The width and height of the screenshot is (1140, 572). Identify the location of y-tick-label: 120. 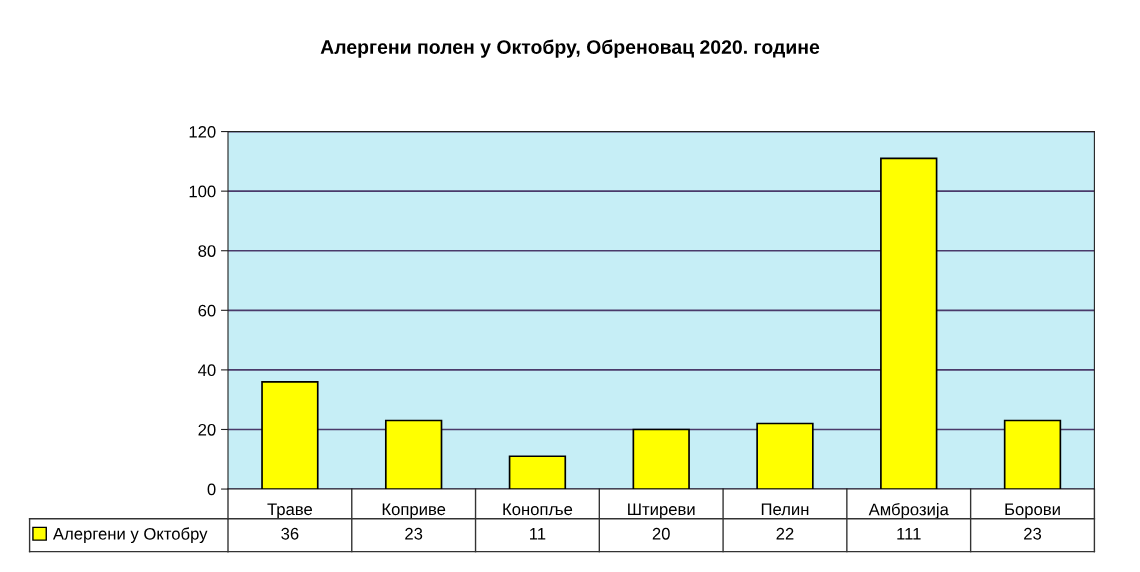
(202, 131).